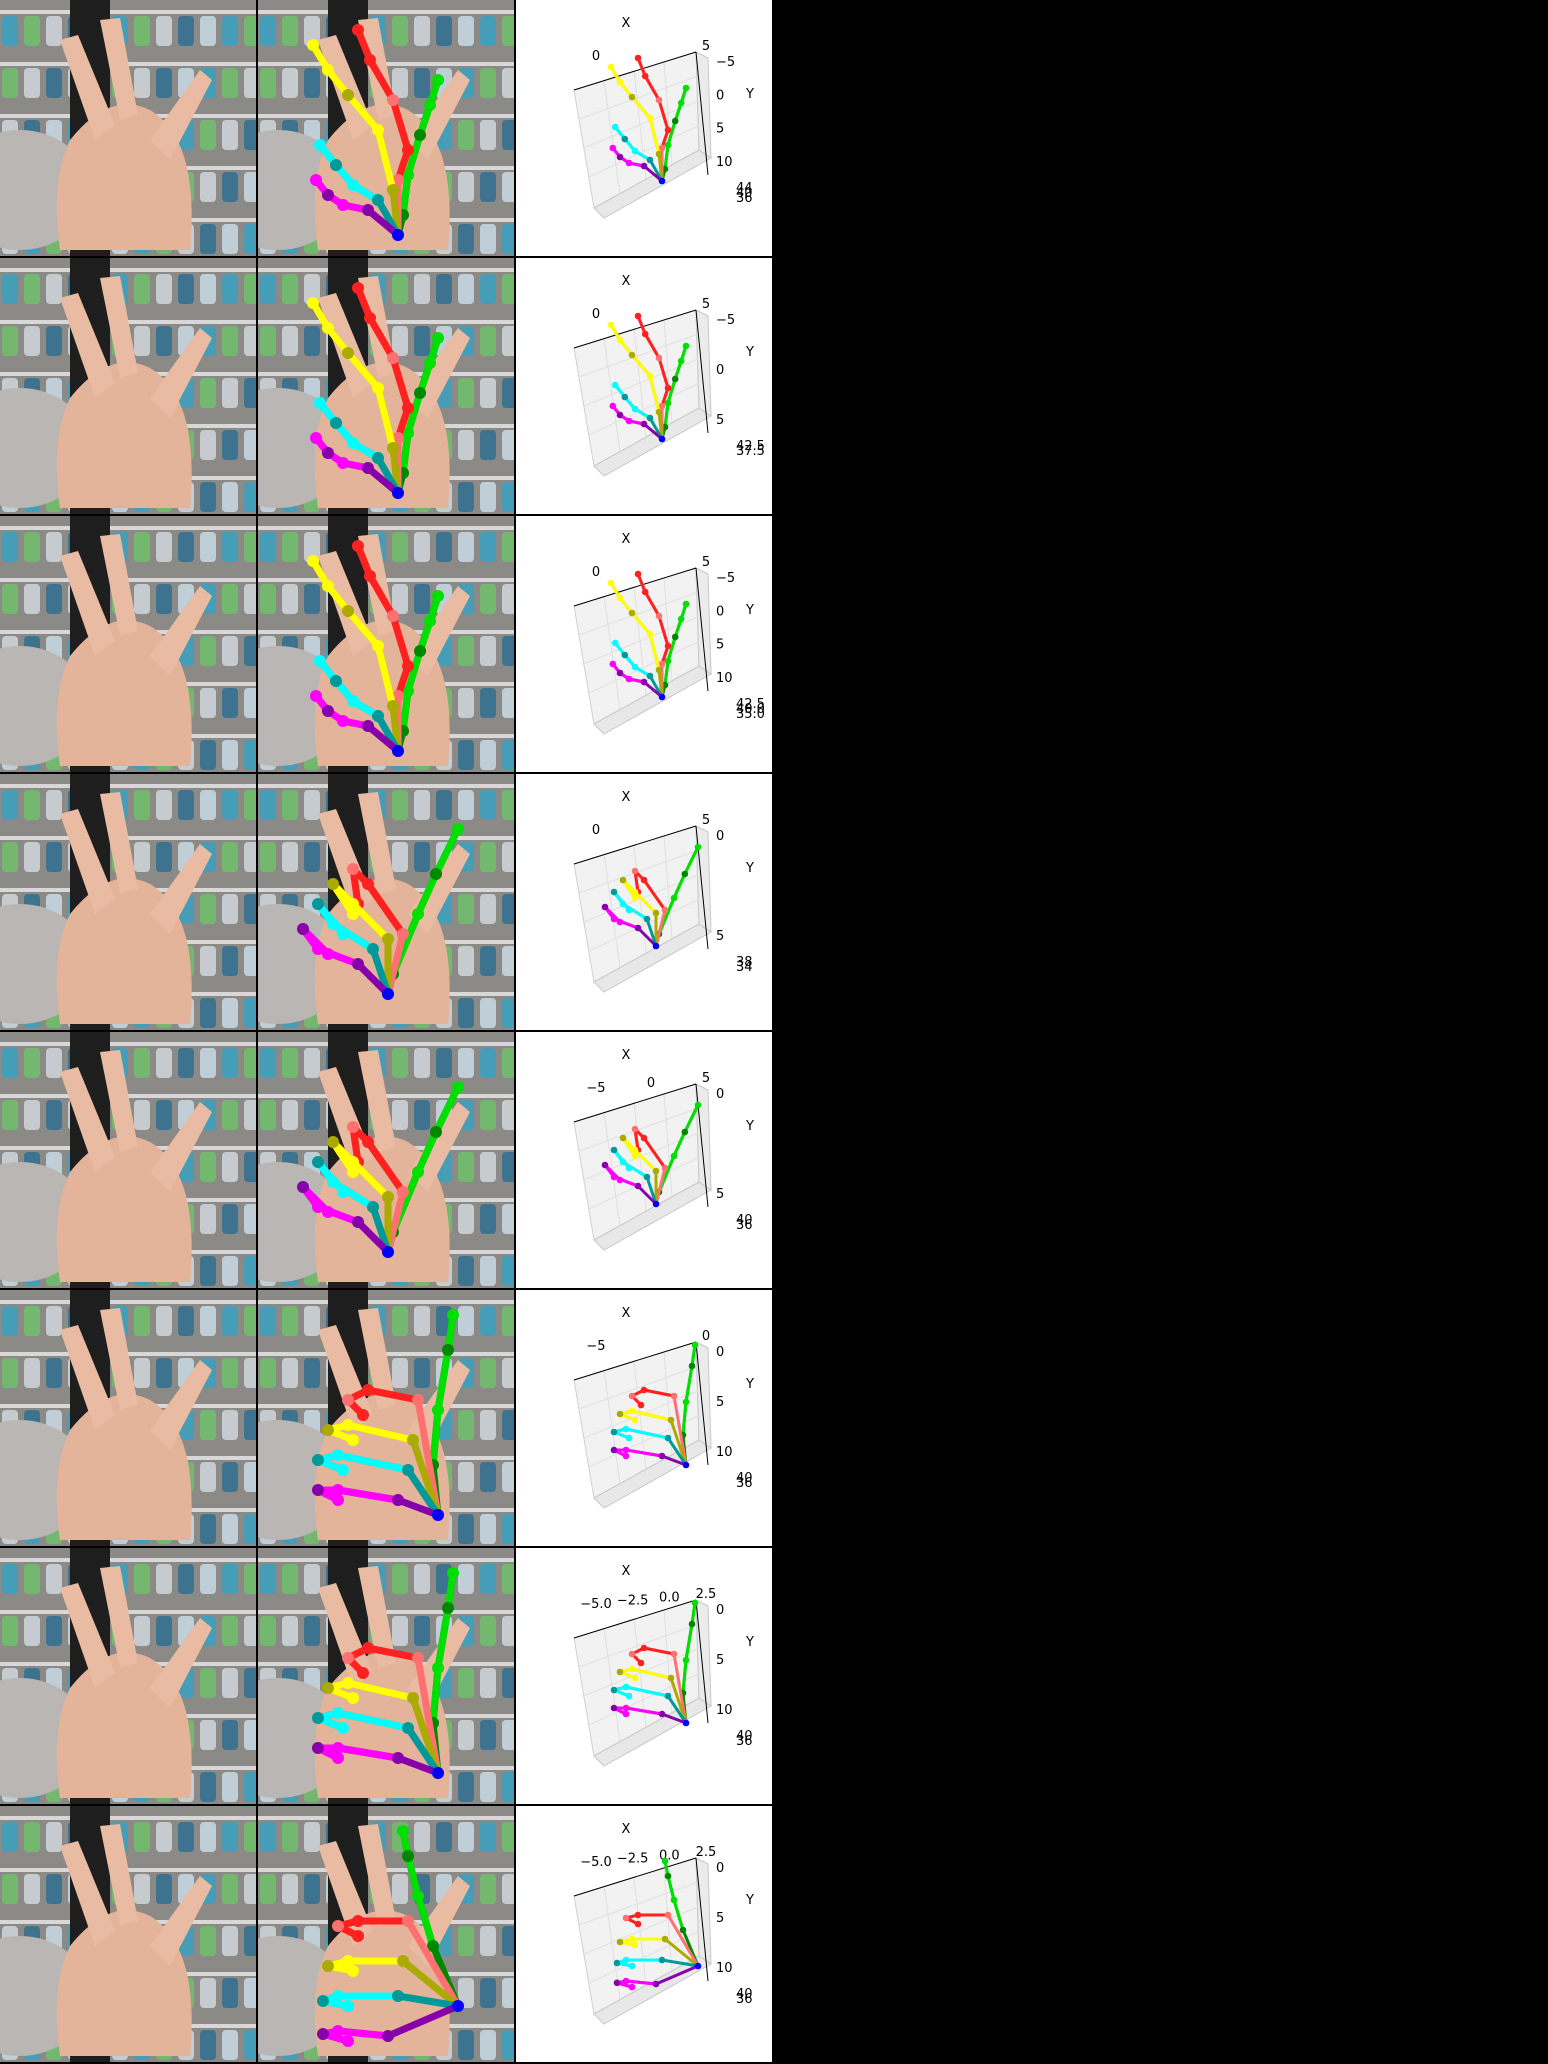 Image resolution: width=1548 pixels, height=2064 pixels. Describe the element at coordinates (650, 634) in the screenshot. I see `plot-2-middle-joint` at that location.